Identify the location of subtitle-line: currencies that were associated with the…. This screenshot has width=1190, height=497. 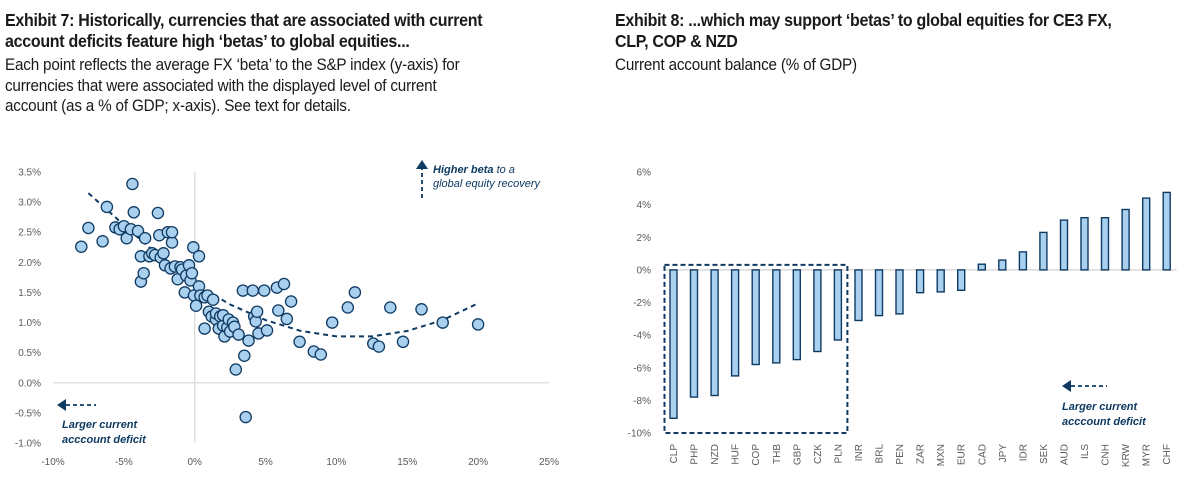
(221, 85).